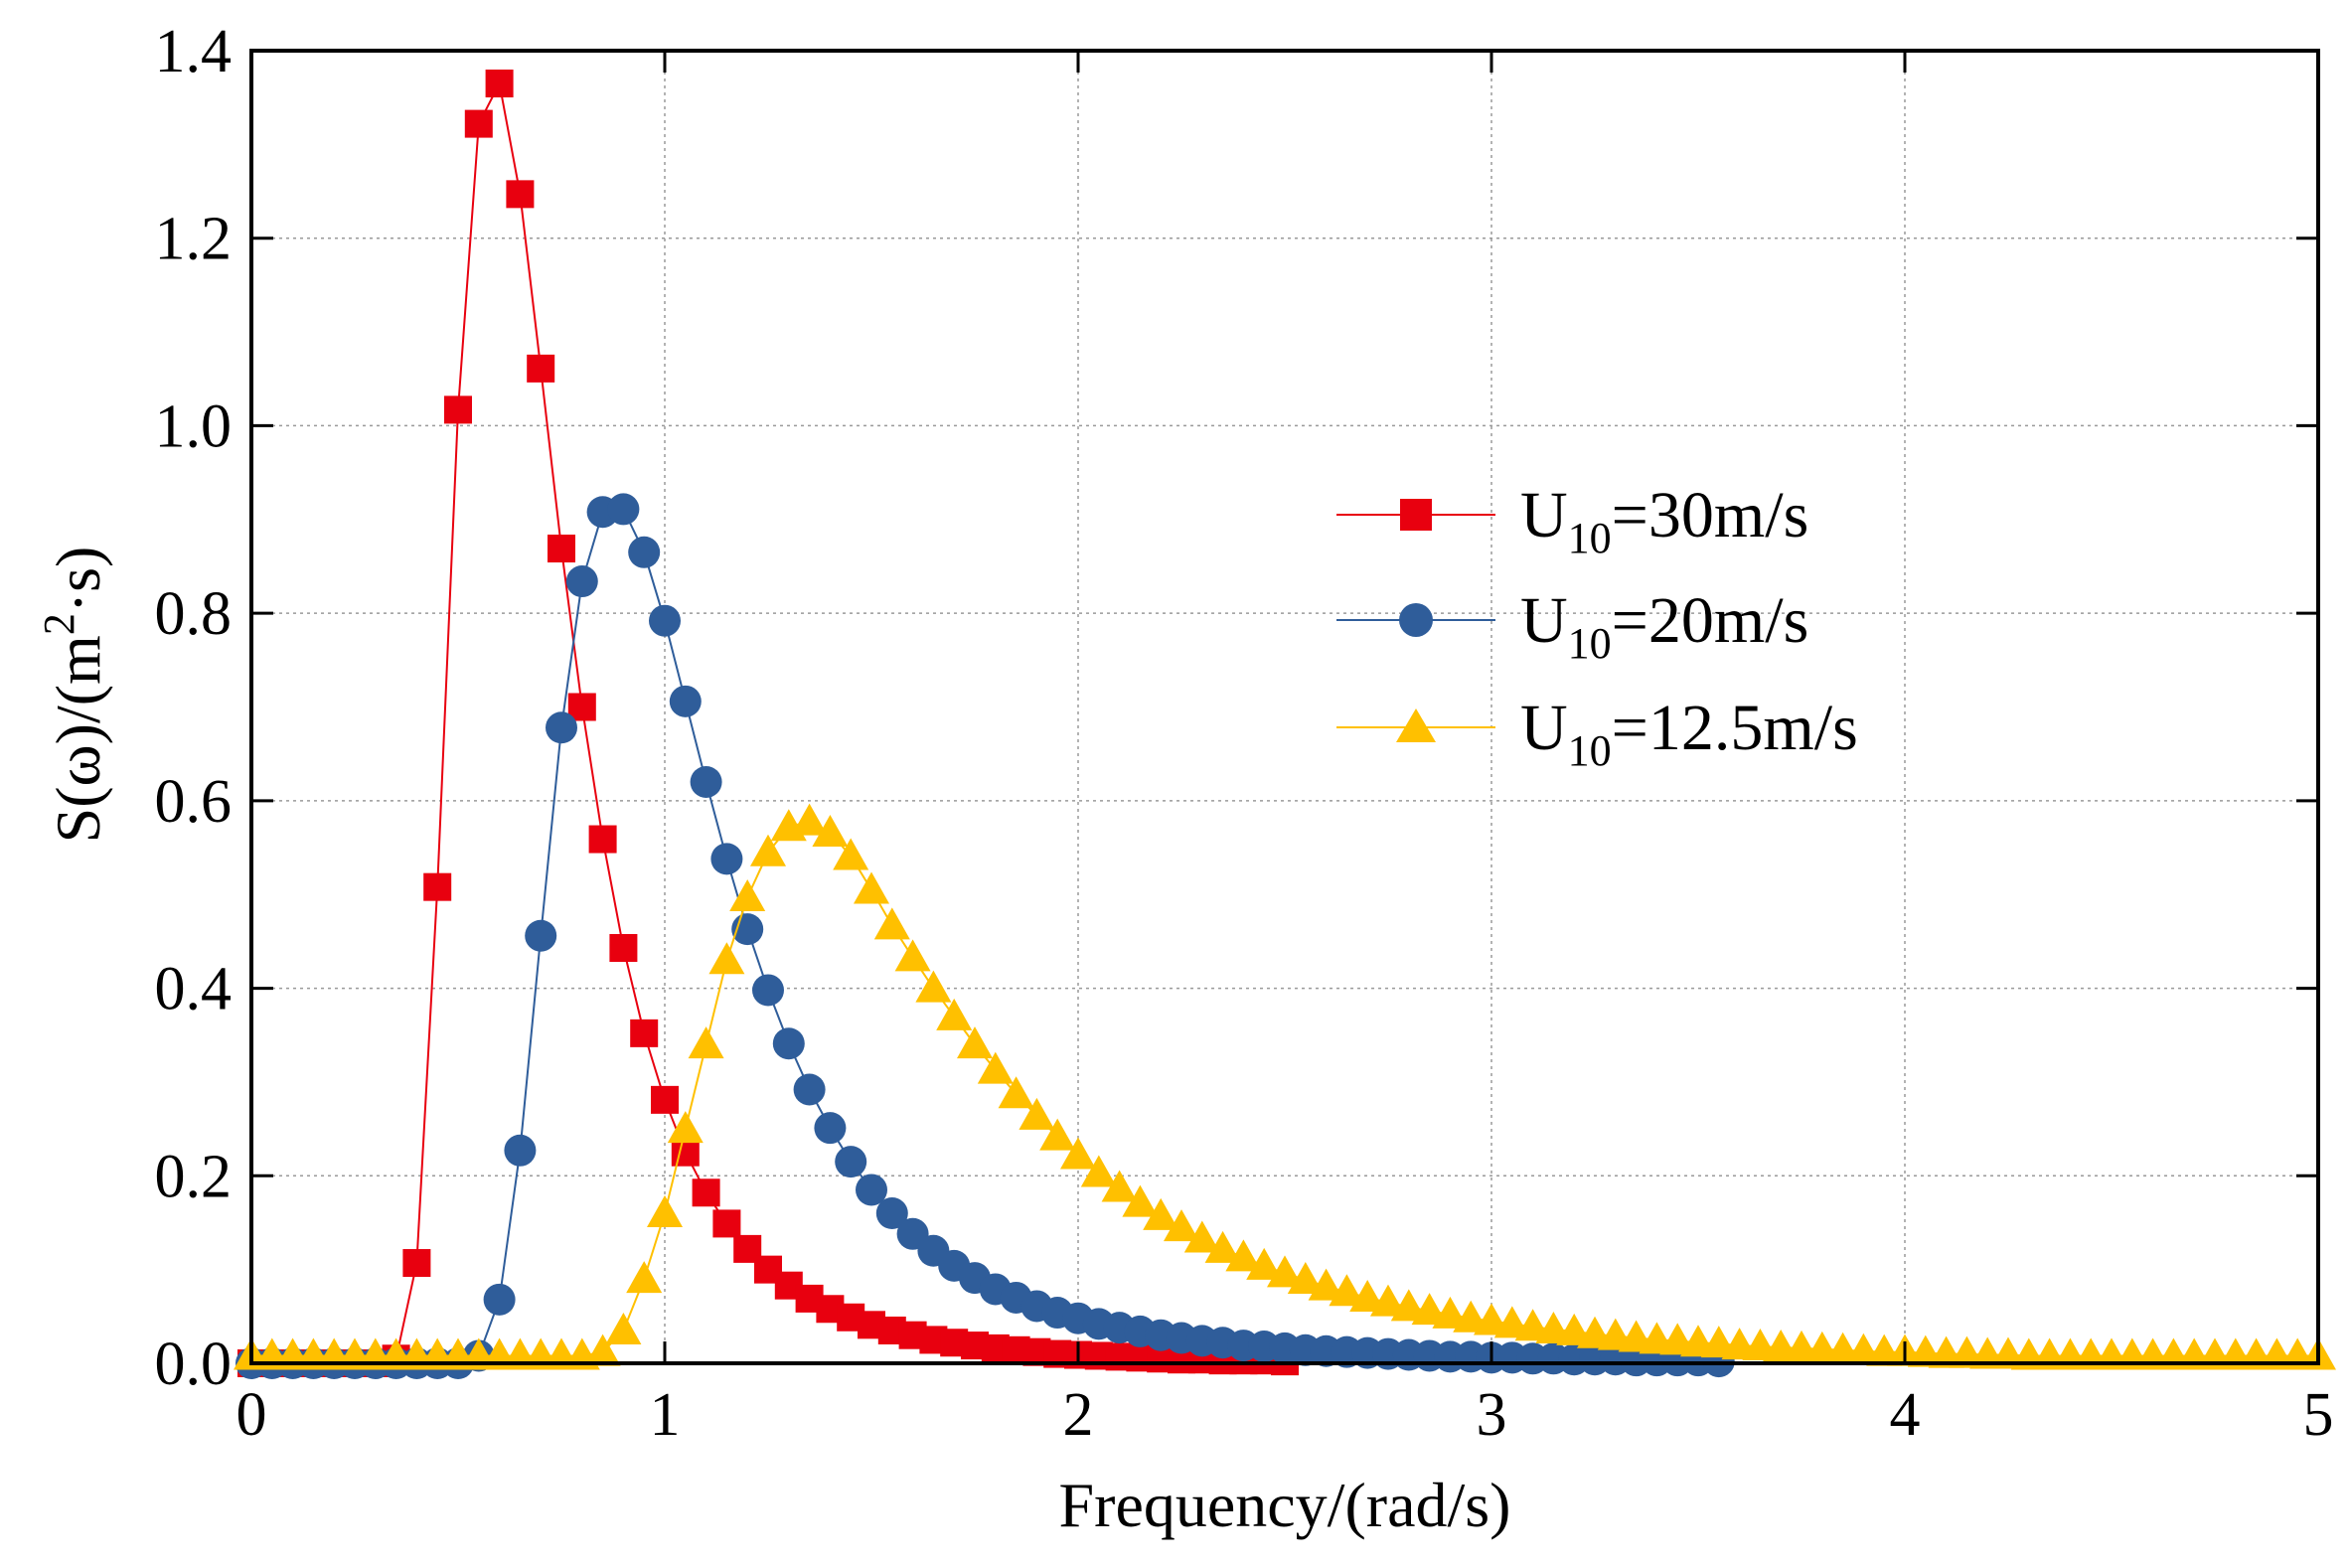 The image size is (2351, 1568). Describe the element at coordinates (78, 739) in the screenshot. I see `y-axis-label-prefix: S(ω)/(m` at that location.